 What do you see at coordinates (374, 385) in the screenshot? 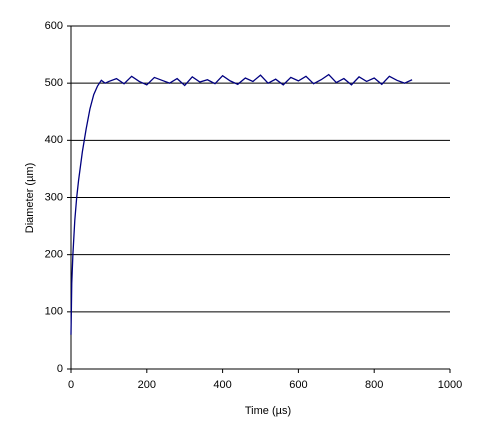
I see `x-tick-label: 800` at bounding box center [374, 385].